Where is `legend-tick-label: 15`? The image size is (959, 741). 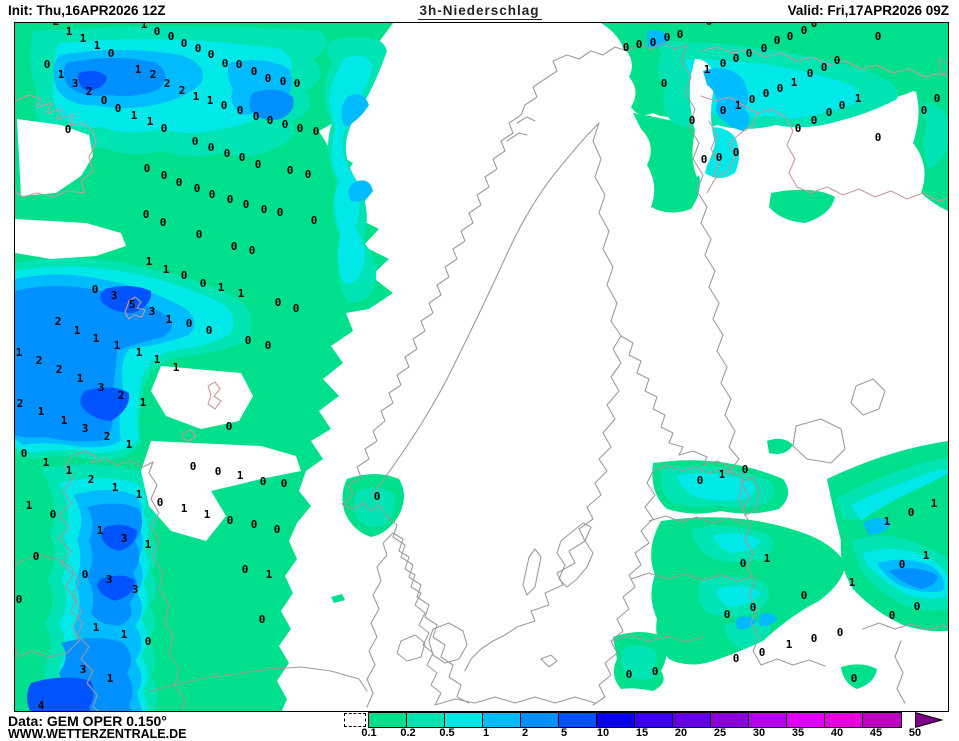
legend-tick-label: 15 is located at coordinates (642, 733).